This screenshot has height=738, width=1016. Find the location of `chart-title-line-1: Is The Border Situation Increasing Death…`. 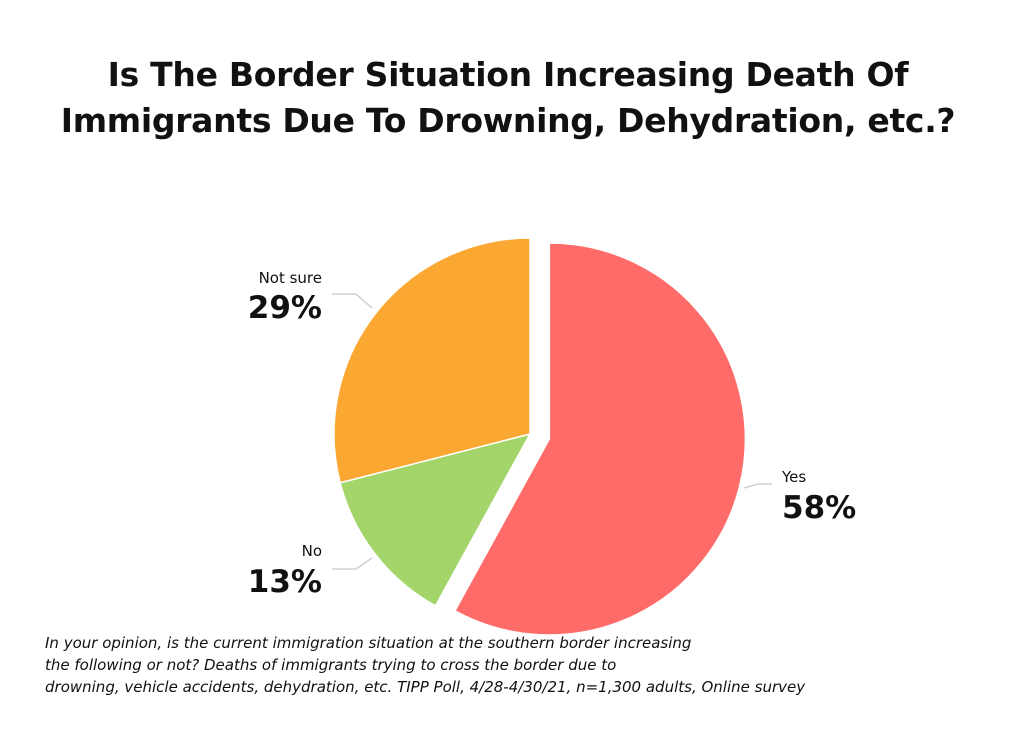

chart-title-line-1: Is The Border Situation Increasing Death… is located at coordinates (508, 74).